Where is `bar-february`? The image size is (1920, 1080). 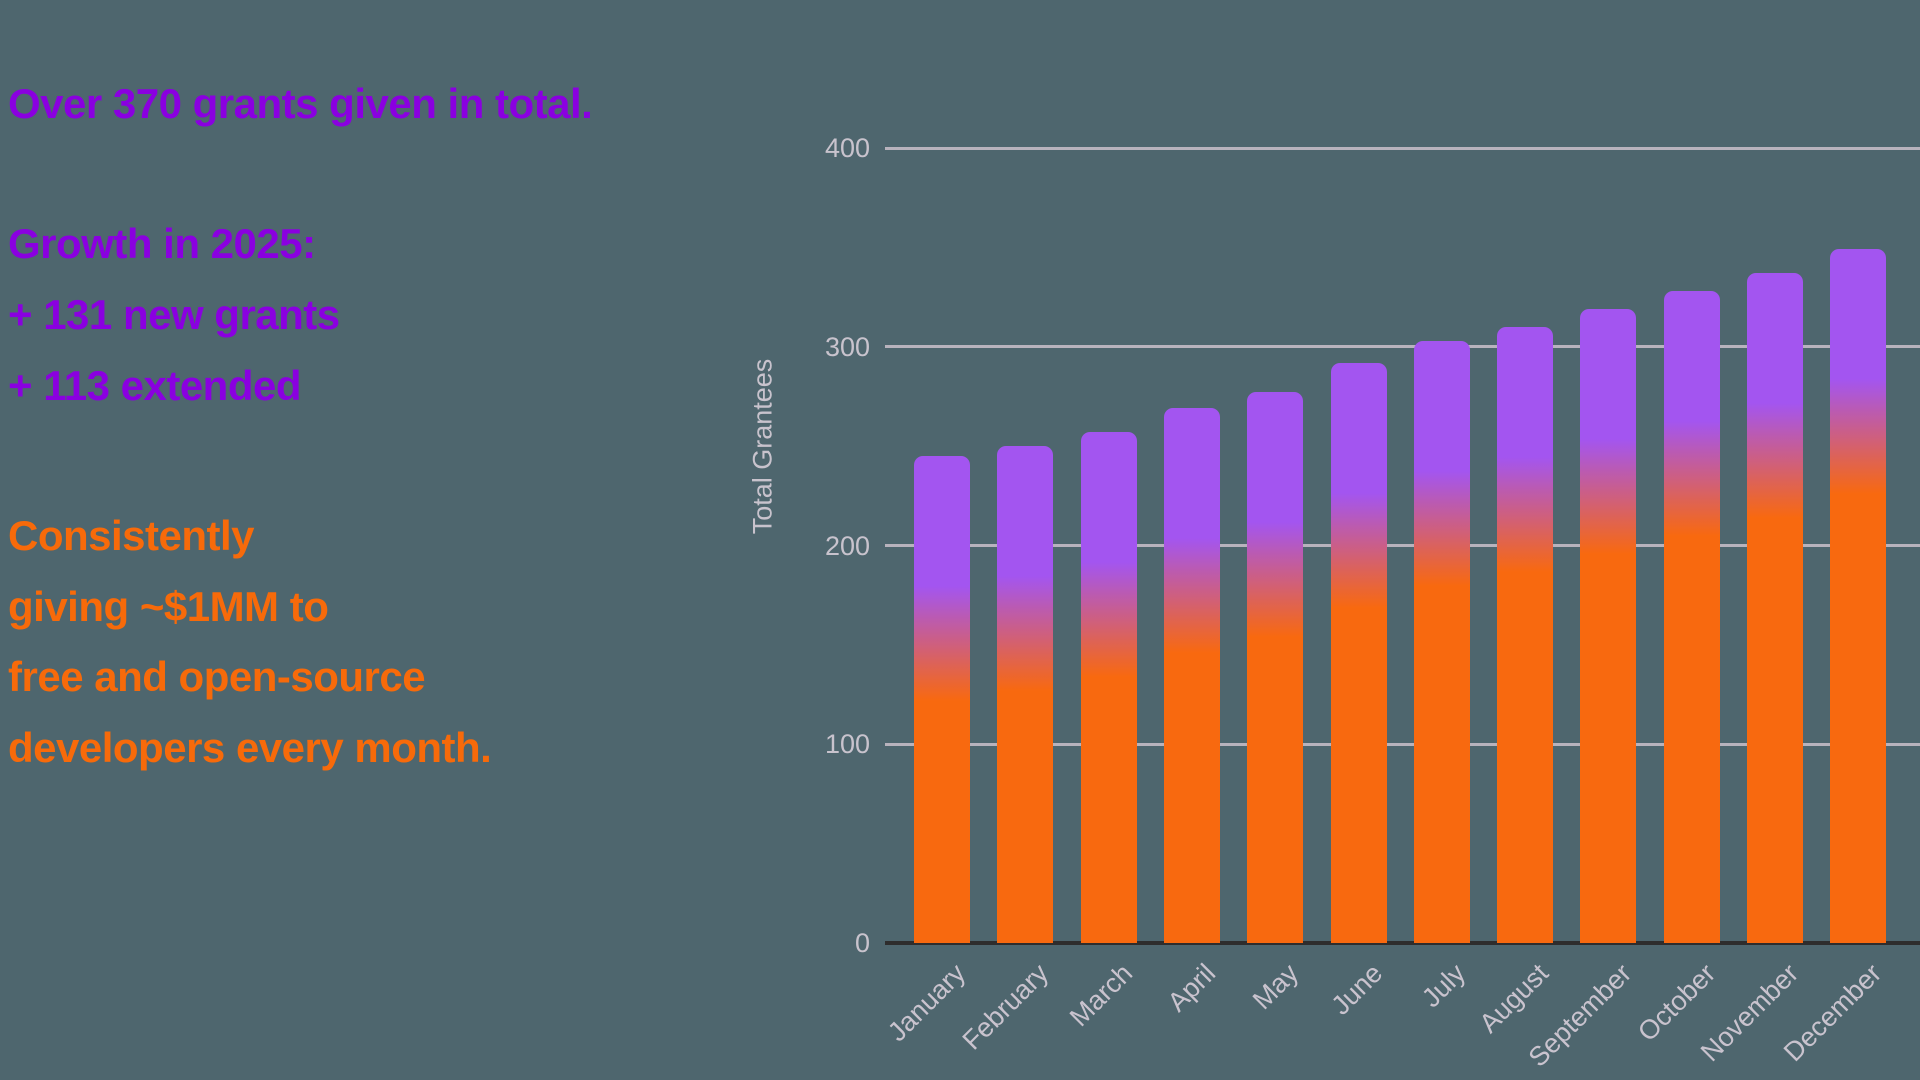
bar-february is located at coordinates (1025, 694).